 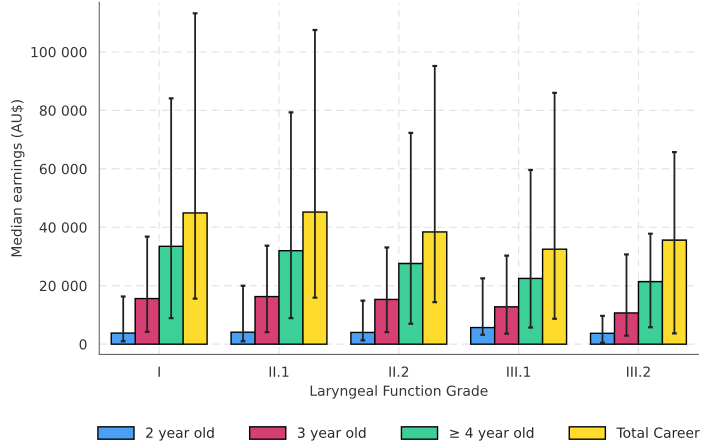 What do you see at coordinates (63, 227) in the screenshot?
I see `y-tick-label: 40 000` at bounding box center [63, 227].